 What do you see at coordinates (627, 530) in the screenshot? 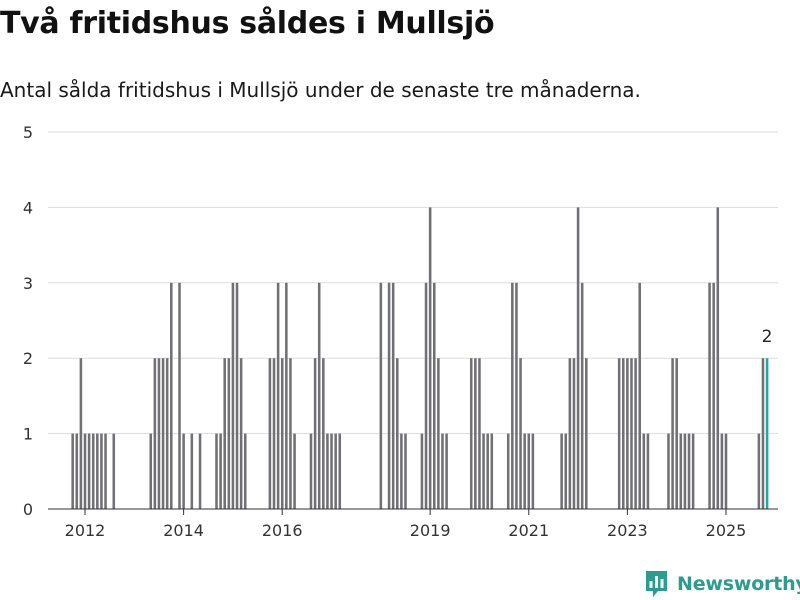
I see `x-tick-label: 2023` at bounding box center [627, 530].